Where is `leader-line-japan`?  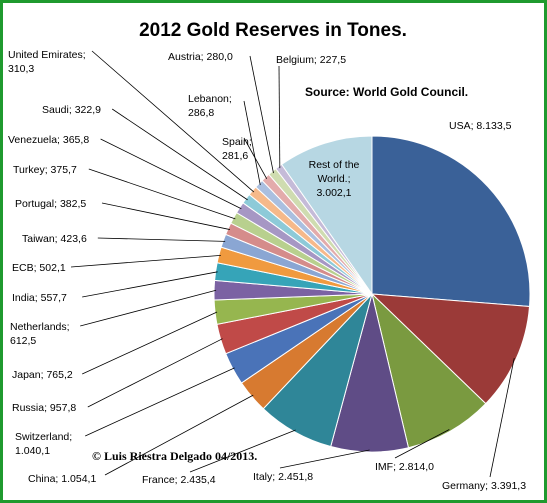
leader-line-japan is located at coordinates (150, 343).